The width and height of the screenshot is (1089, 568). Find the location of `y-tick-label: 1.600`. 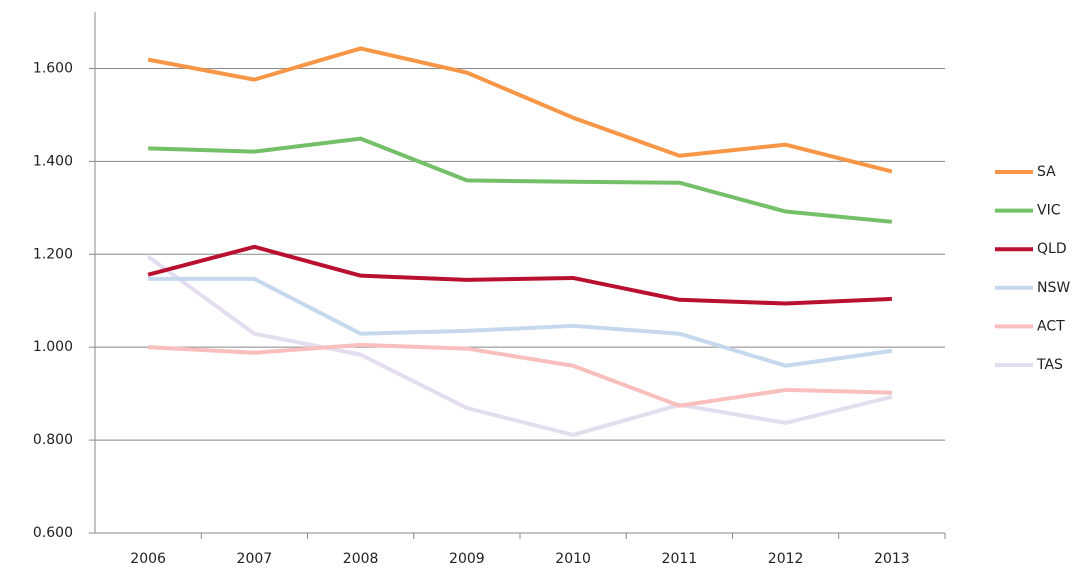

y-tick-label: 1.600 is located at coordinates (53, 68).